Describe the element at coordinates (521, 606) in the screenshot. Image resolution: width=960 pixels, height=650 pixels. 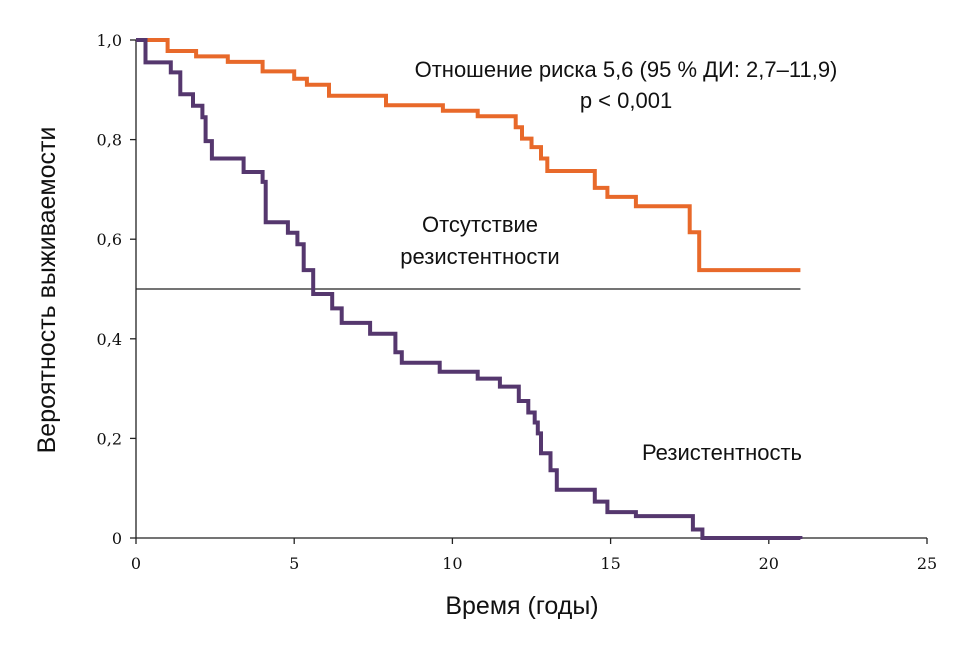
I see `x-axis-title: Время (годы)` at that location.